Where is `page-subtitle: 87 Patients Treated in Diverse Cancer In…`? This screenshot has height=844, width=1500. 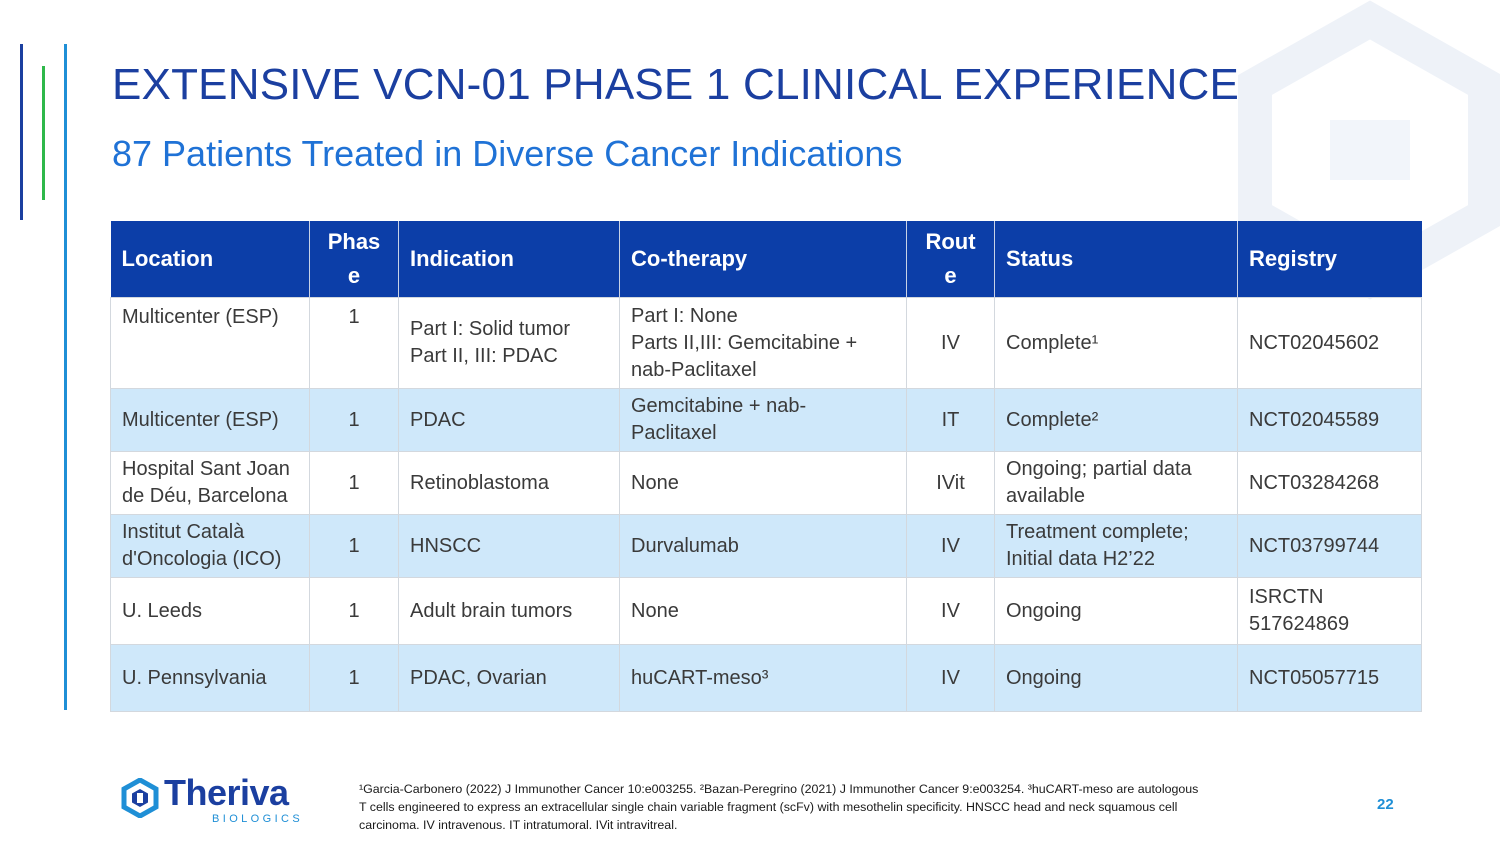
page-subtitle: 87 Patients Treated in Diverse Cancer In… is located at coordinates (507, 153).